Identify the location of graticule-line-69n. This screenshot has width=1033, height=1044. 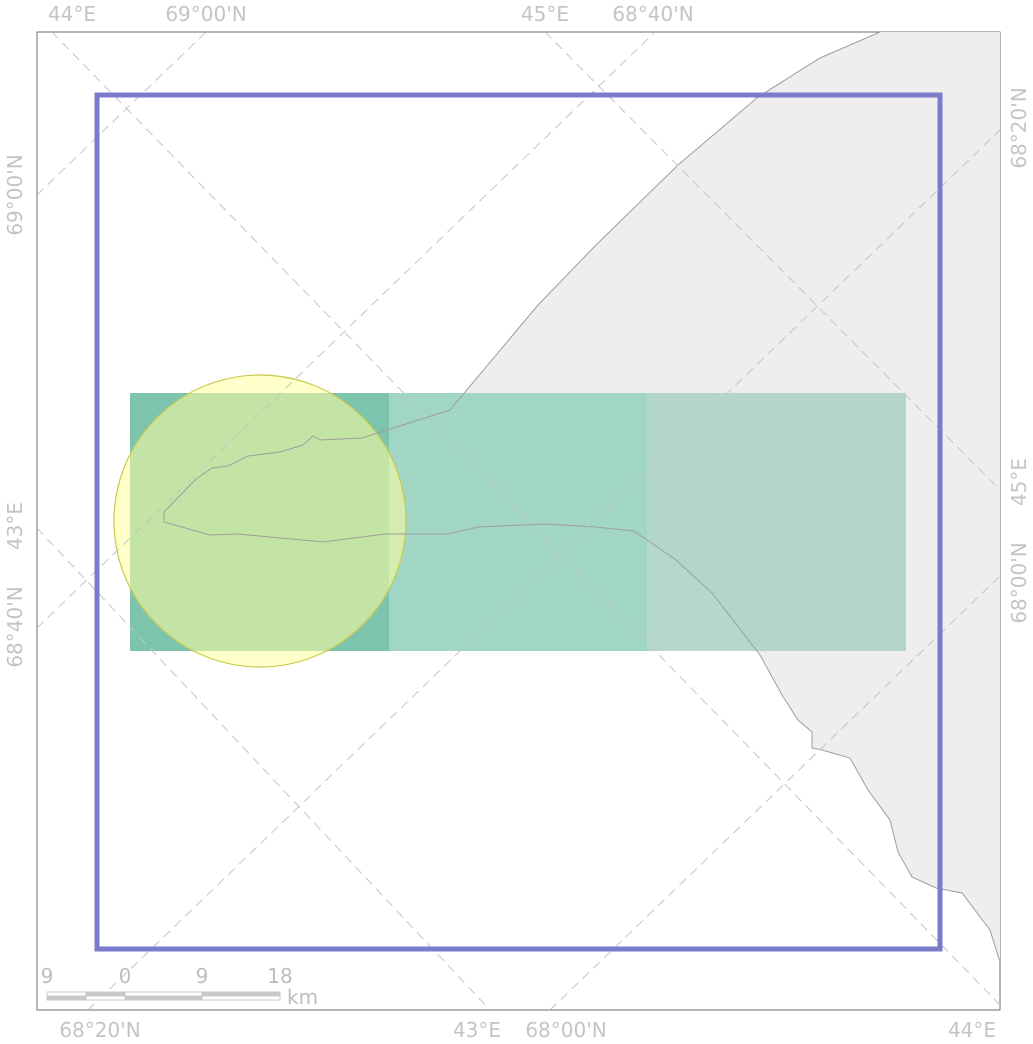
(122, 114).